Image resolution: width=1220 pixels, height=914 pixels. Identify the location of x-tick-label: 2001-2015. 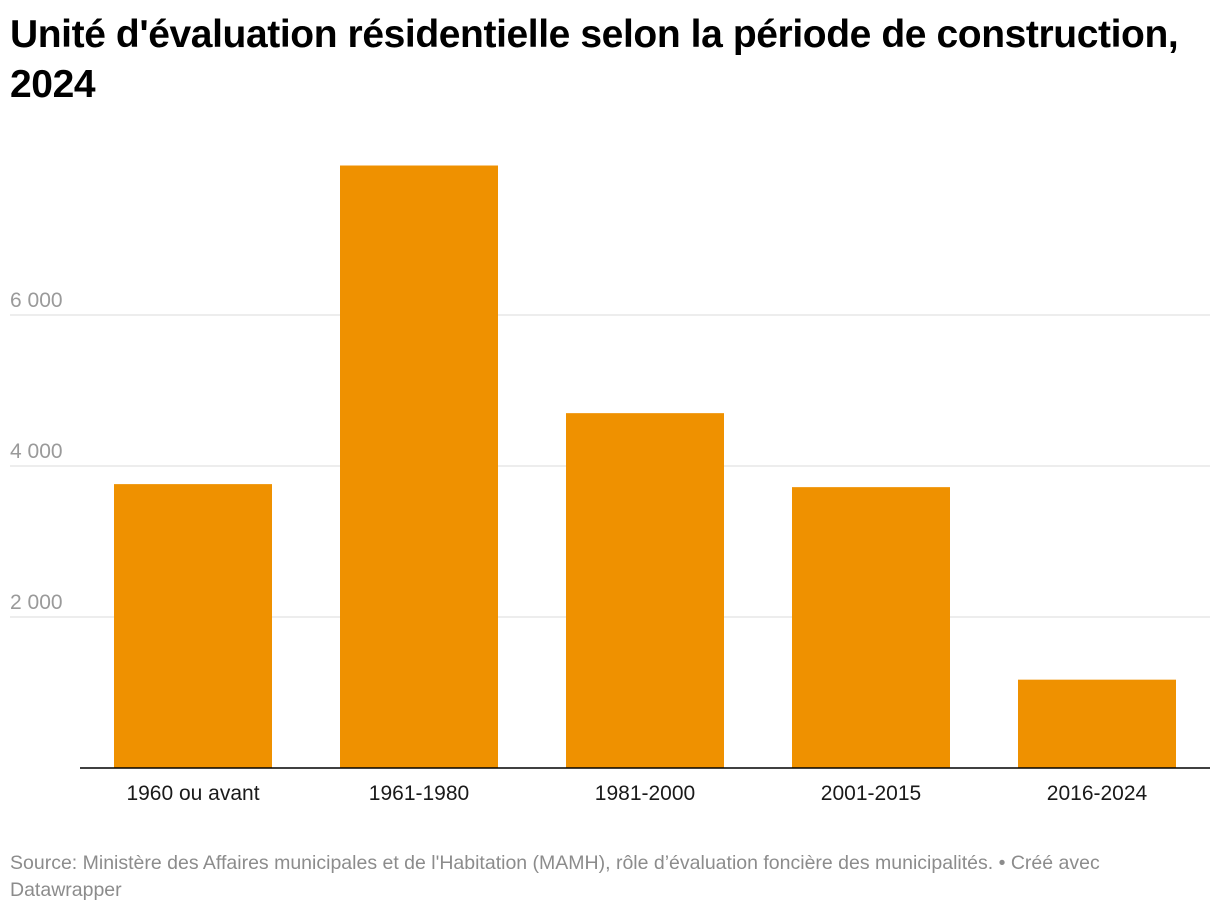
(871, 793).